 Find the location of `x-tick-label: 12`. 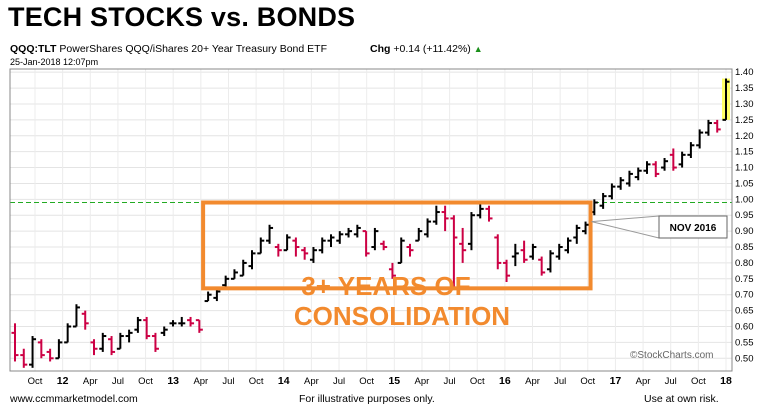

x-tick-label: 12 is located at coordinates (63, 381).